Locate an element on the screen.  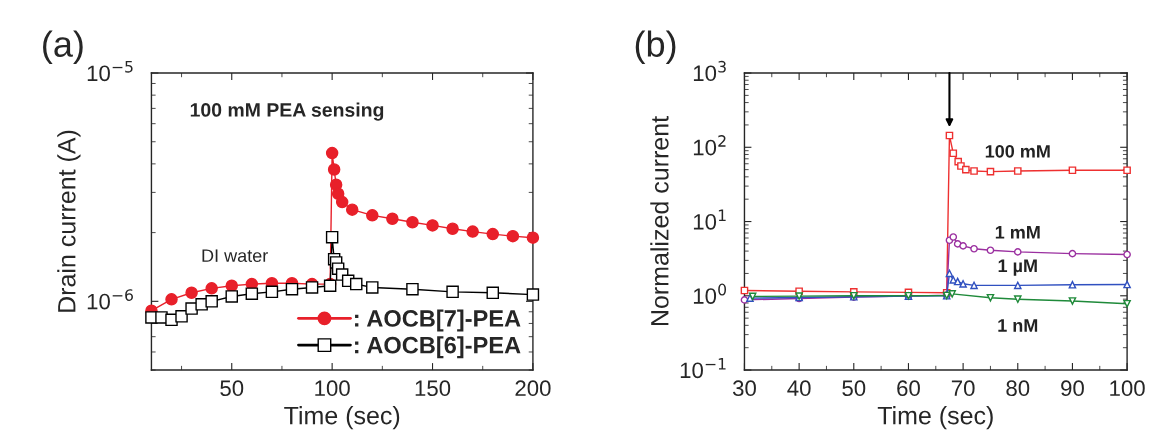
y-axis-title: Drain current (A) is located at coordinates (69, 221).